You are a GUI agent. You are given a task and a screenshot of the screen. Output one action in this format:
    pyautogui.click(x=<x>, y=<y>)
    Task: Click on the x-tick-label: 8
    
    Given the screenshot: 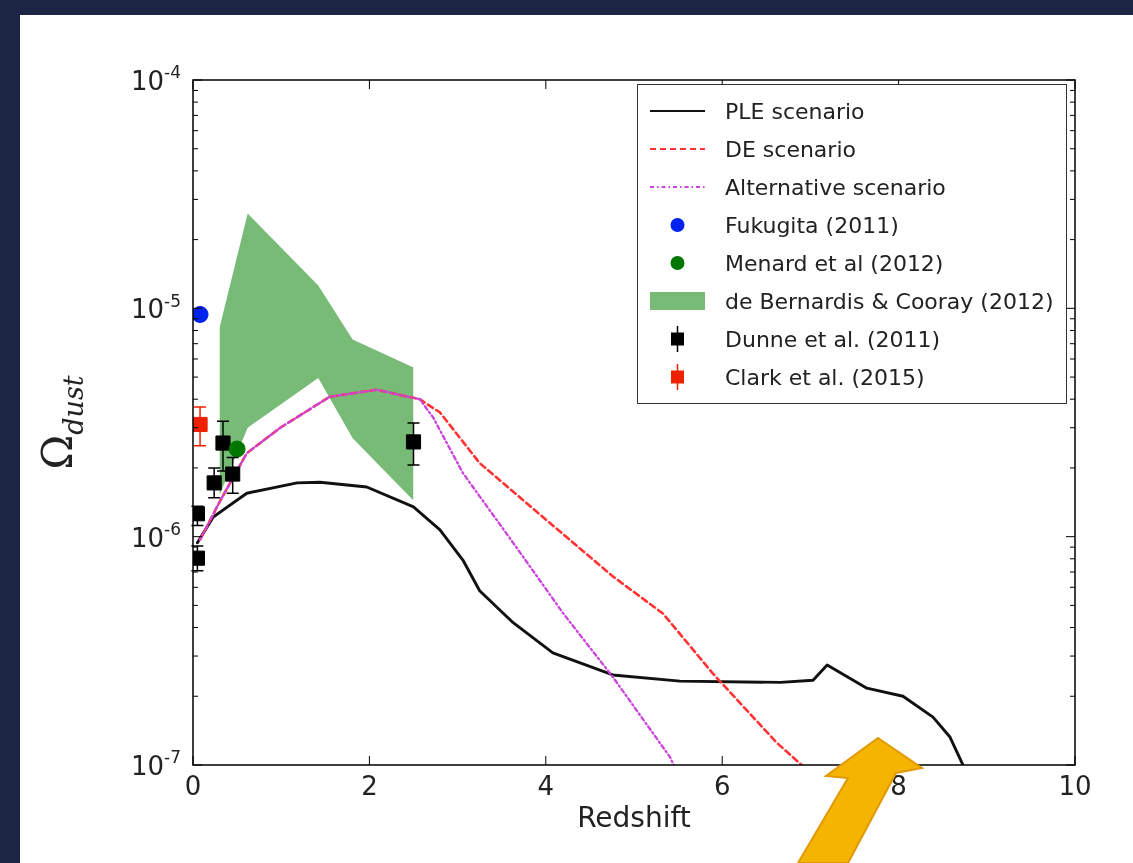 What is the action you would take?
    pyautogui.click(x=898, y=786)
    